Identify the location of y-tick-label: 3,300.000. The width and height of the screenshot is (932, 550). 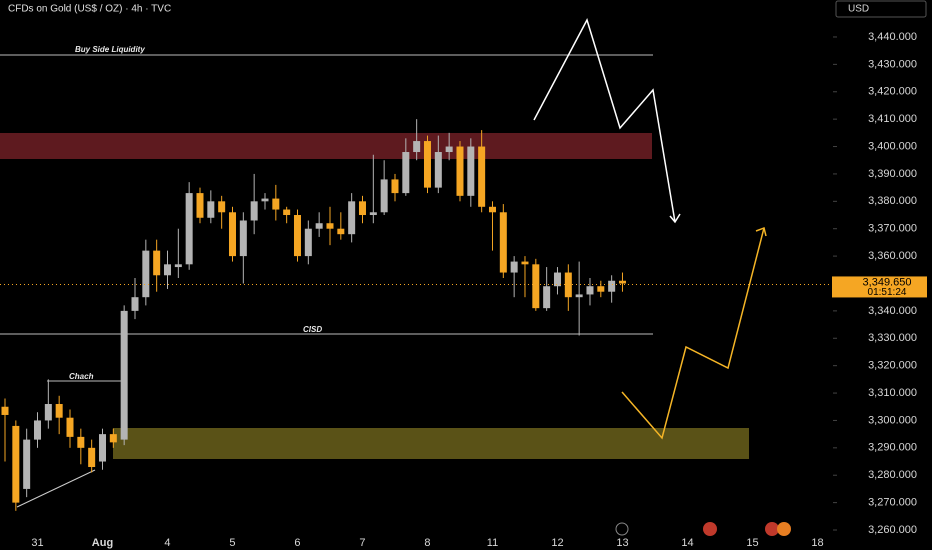
(892, 420).